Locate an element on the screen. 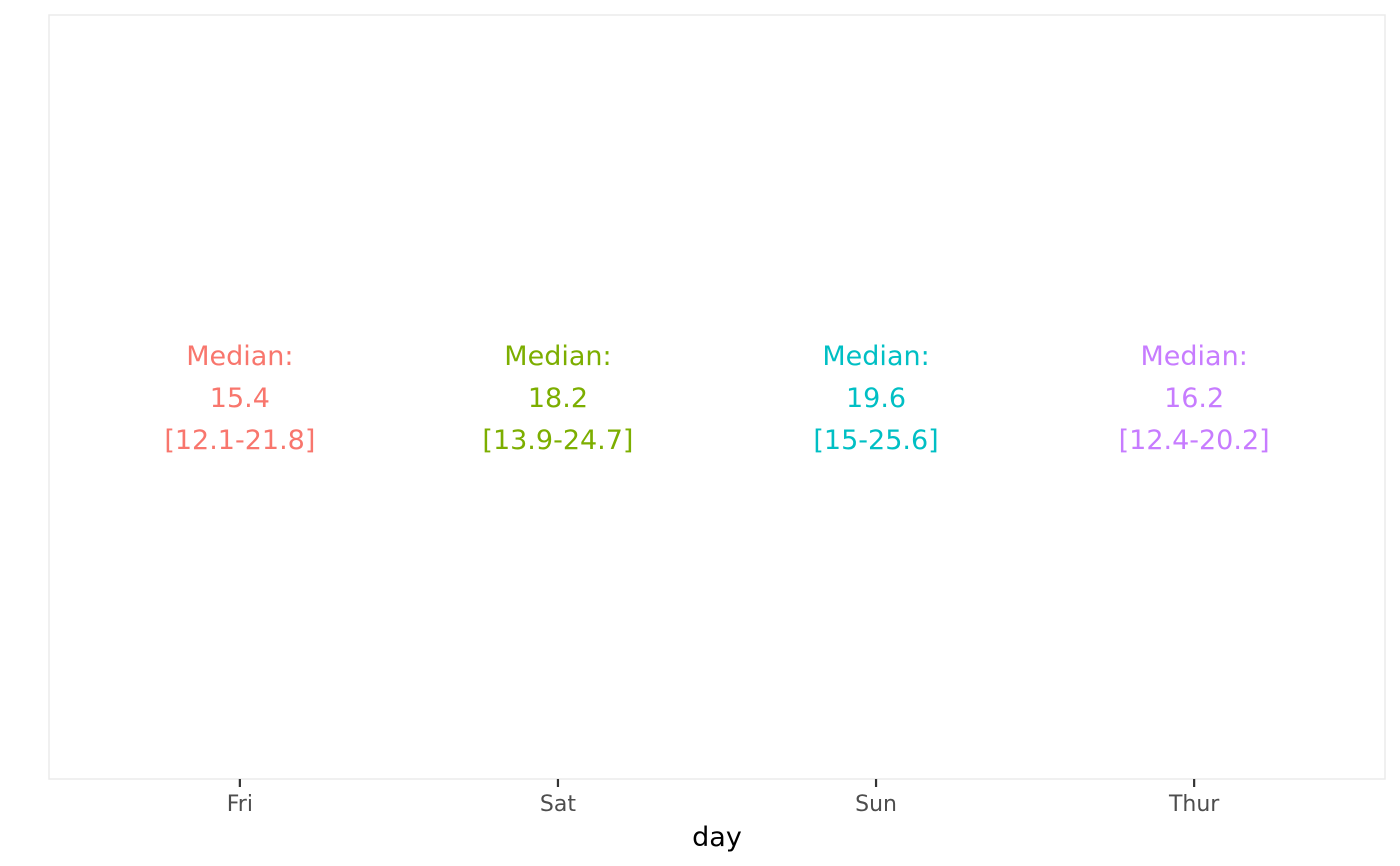  annotation-heading-fri: Median: is located at coordinates (239, 356).